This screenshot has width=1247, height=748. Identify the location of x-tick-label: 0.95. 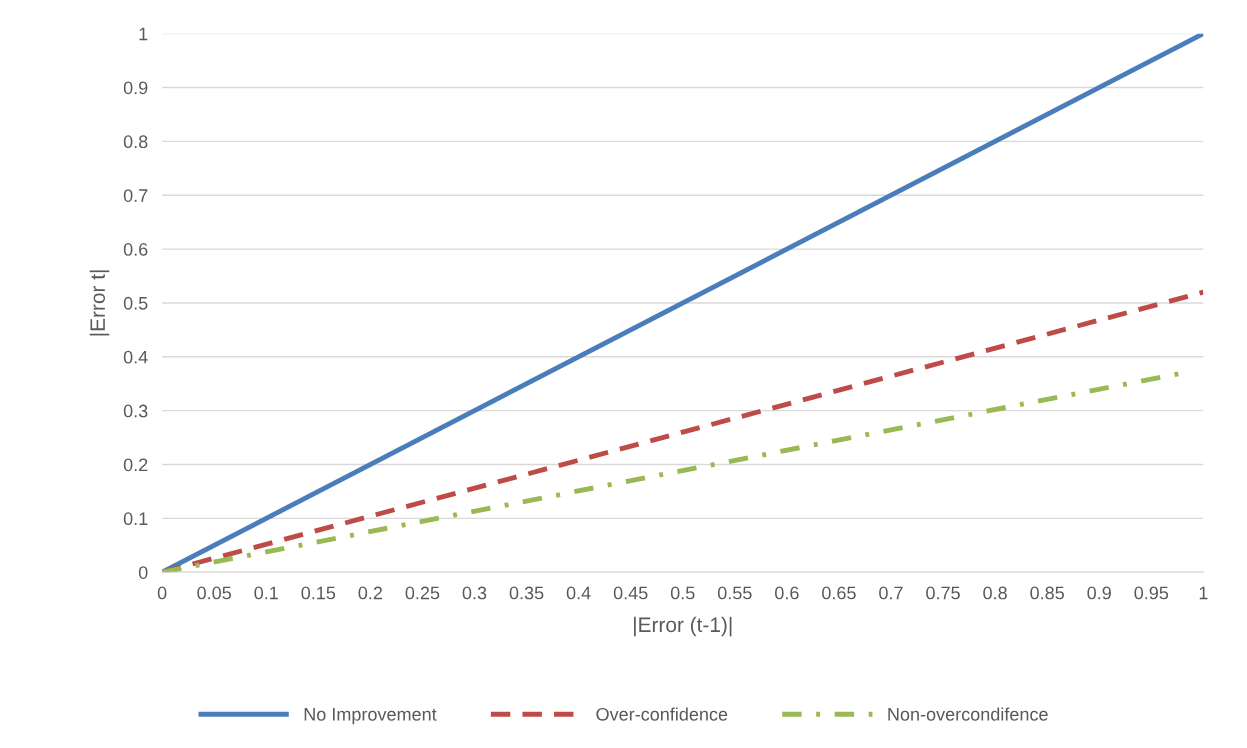
(1151, 593).